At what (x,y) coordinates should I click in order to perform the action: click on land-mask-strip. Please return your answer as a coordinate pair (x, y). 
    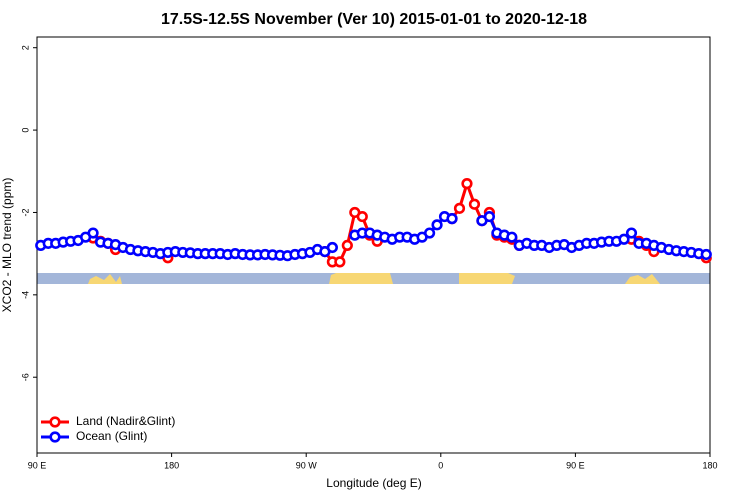
    Looking at the image, I should click on (373, 278).